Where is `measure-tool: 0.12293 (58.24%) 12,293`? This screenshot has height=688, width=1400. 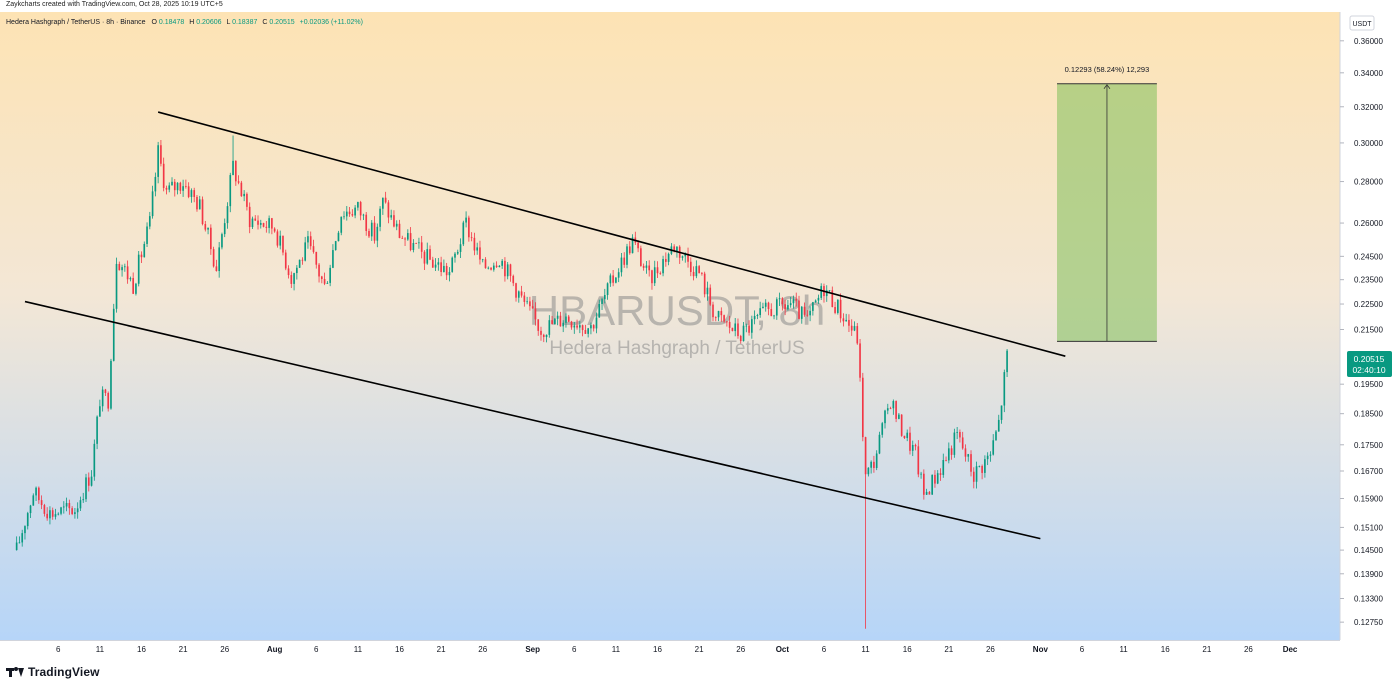
measure-tool: 0.12293 (58.24%) 12,293 is located at coordinates (1107, 203).